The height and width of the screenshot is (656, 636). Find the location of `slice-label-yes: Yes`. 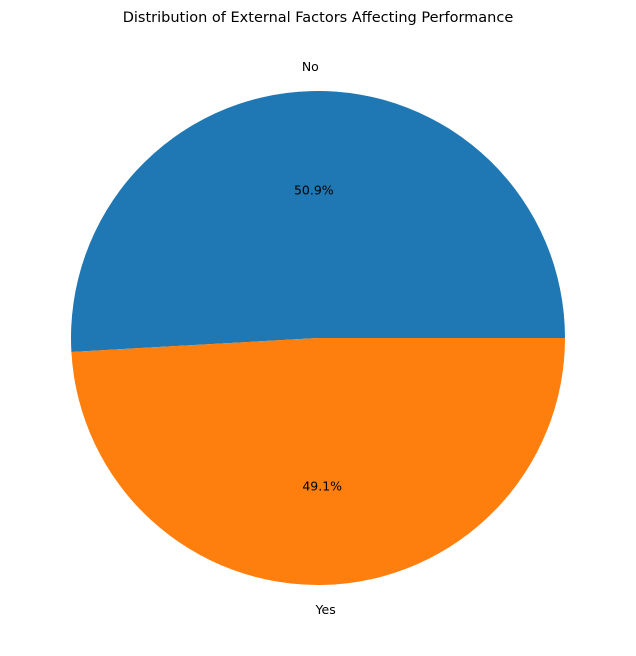

slice-label-yes: Yes is located at coordinates (325, 609).